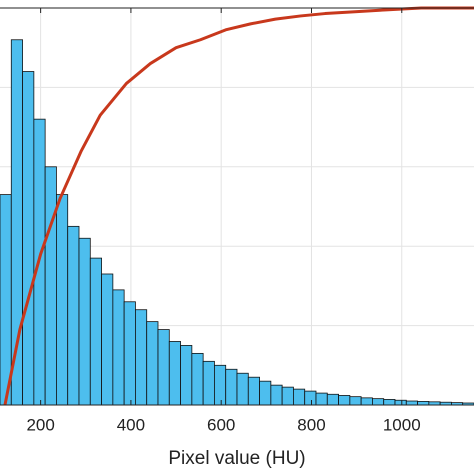  Describe the element at coordinates (131, 424) in the screenshot. I see `x-tick-label: 400` at that location.